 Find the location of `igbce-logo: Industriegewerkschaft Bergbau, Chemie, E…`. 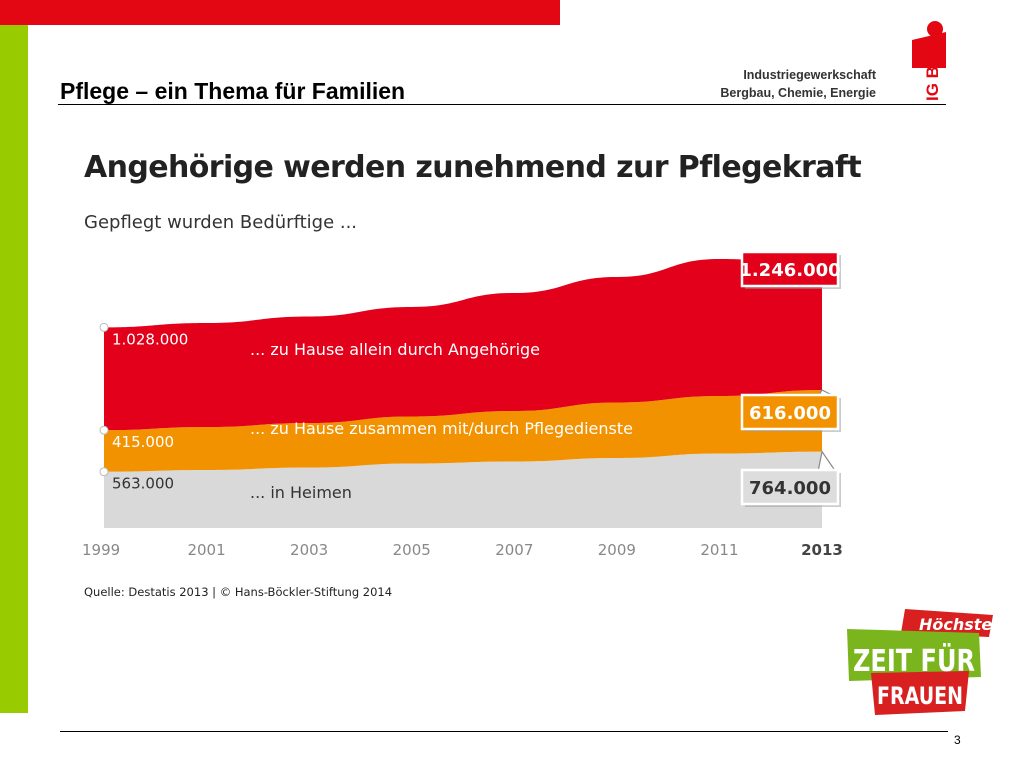

igbce-logo: Industriegewerkschaft Bergbau, Chemie, E… is located at coordinates (828, 59).